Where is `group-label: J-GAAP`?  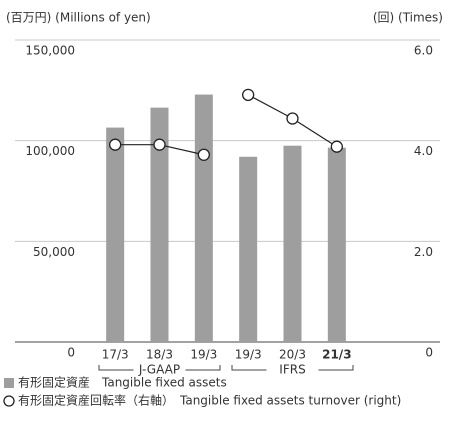
group-label: J-GAAP is located at coordinates (159, 370).